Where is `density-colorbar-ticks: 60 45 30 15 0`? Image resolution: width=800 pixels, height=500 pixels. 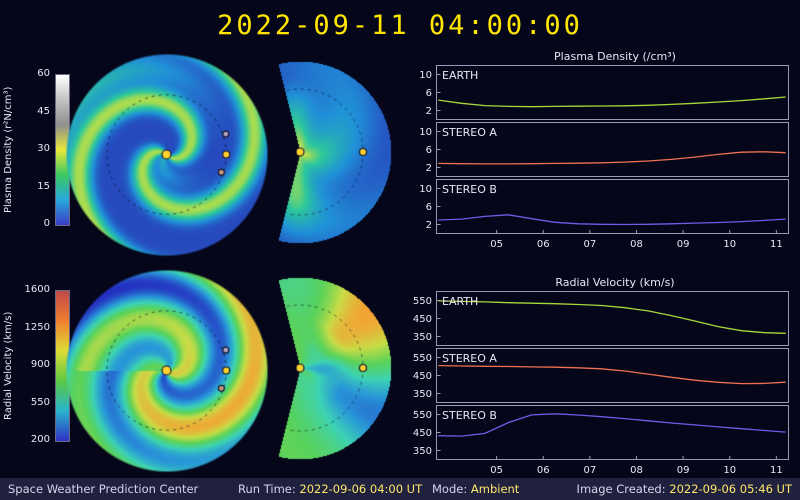 density-colorbar-ticks: 60 45 30 15 0 is located at coordinates (37, 150).